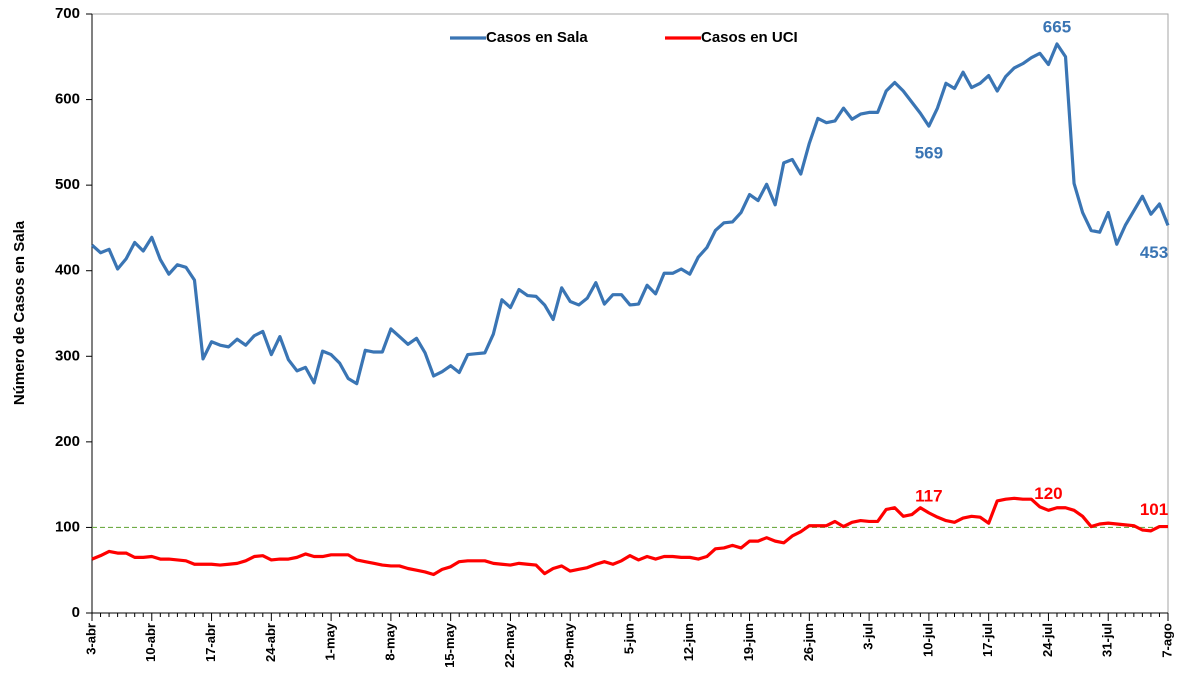  What do you see at coordinates (808, 642) in the screenshot?
I see `x-tick-label: 26-jun` at bounding box center [808, 642].